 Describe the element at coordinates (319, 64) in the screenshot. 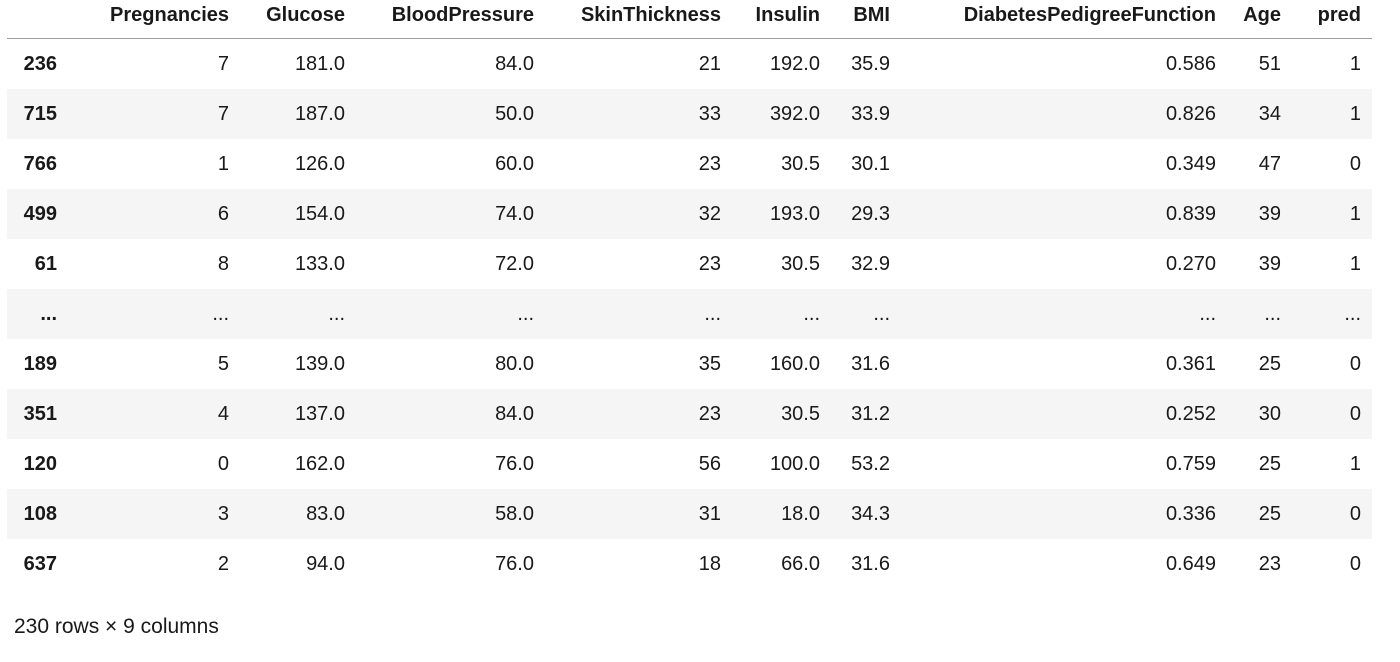

I see `table-cell: 181.0` at that location.